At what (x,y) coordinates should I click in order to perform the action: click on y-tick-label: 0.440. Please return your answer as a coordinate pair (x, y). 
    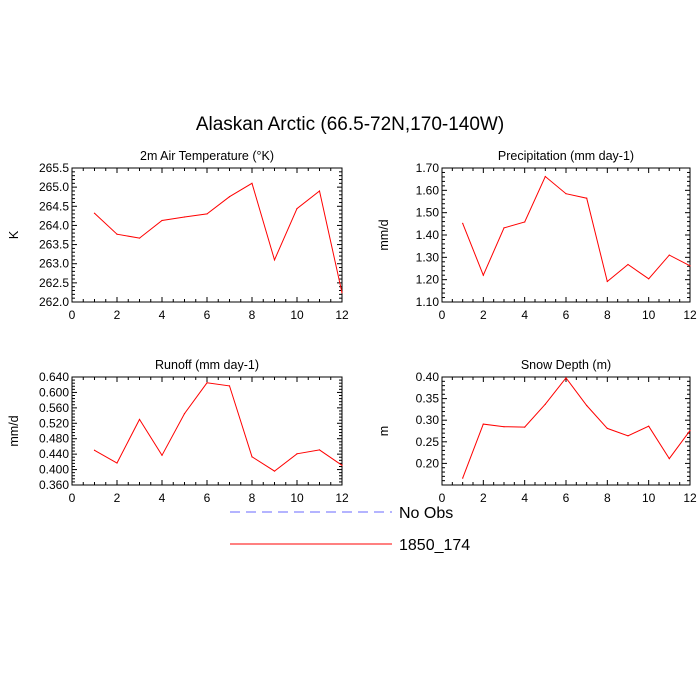
    Looking at the image, I should click on (54, 454).